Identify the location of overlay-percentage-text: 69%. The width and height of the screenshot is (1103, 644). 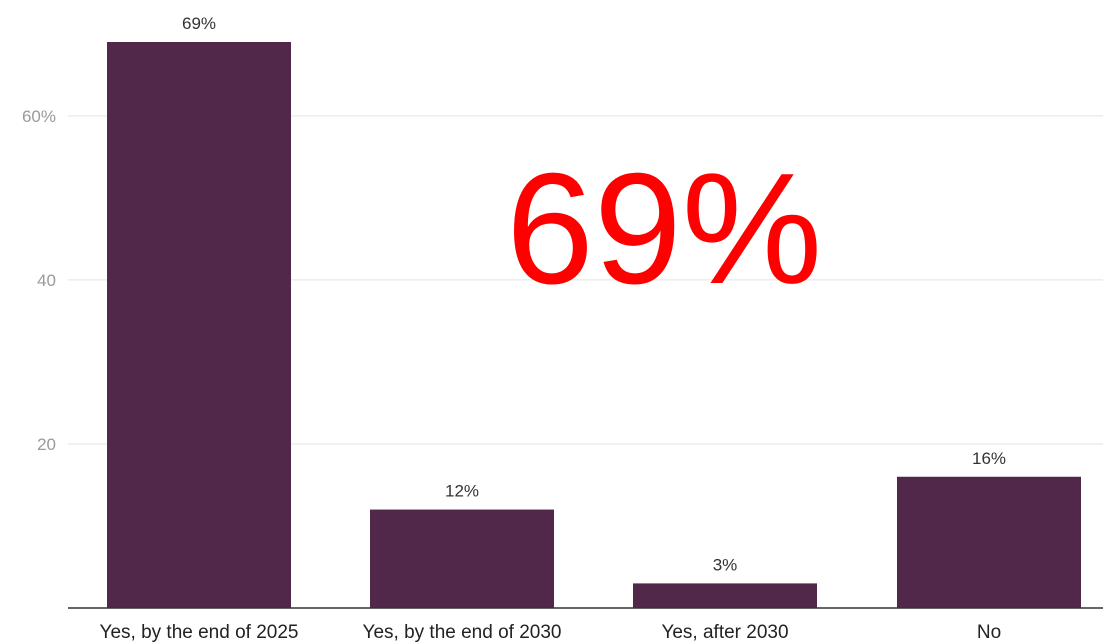
(664, 229).